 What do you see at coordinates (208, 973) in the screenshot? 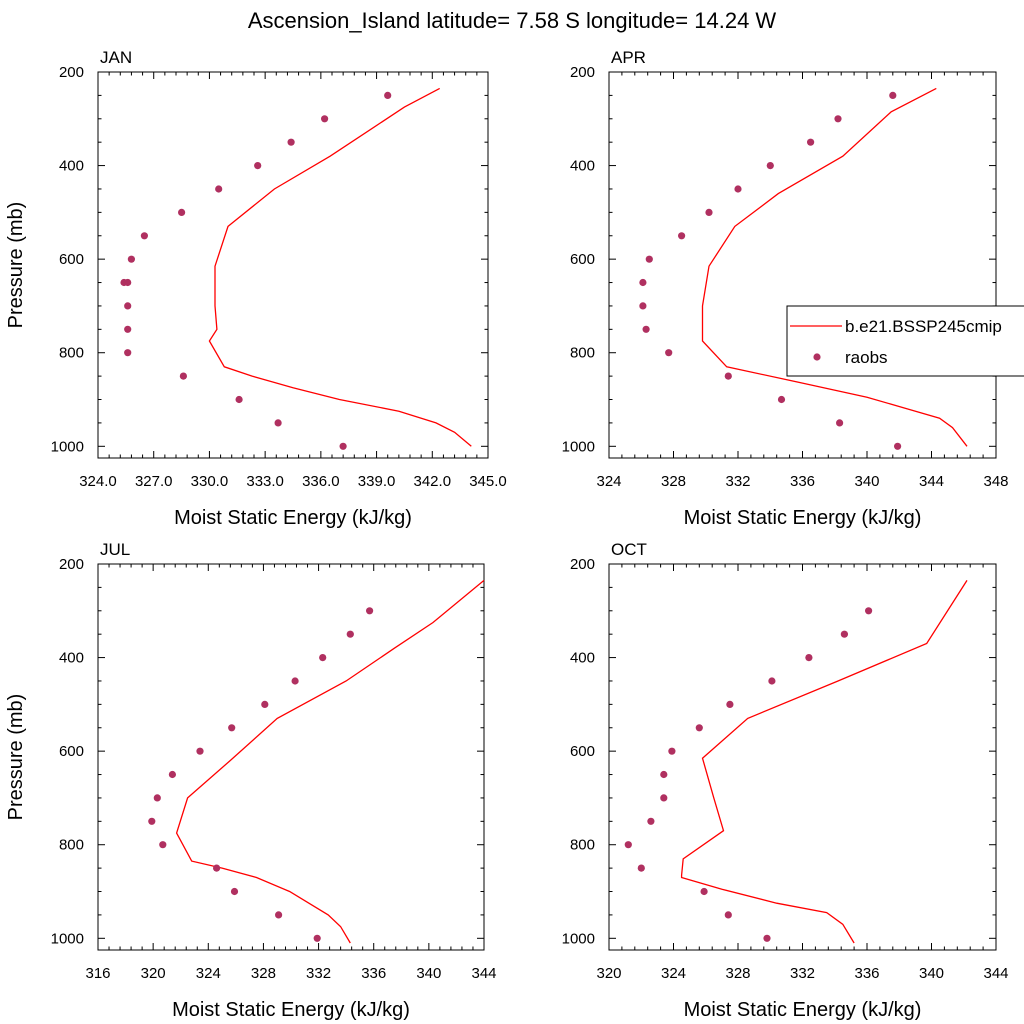
I see `panel-jul-xtick-label: 324` at bounding box center [208, 973].